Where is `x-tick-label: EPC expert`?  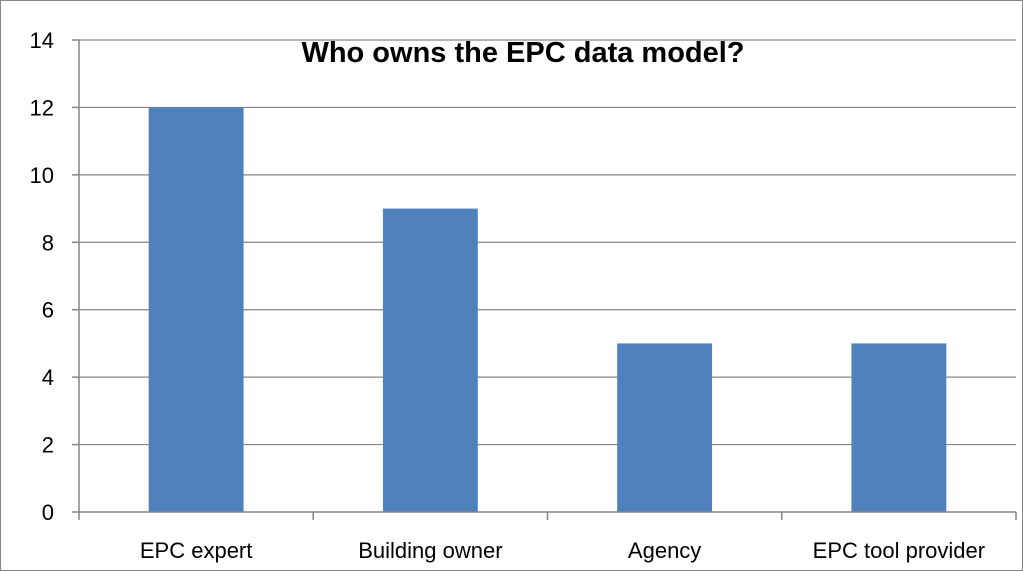 x-tick-label: EPC expert is located at coordinates (196, 550).